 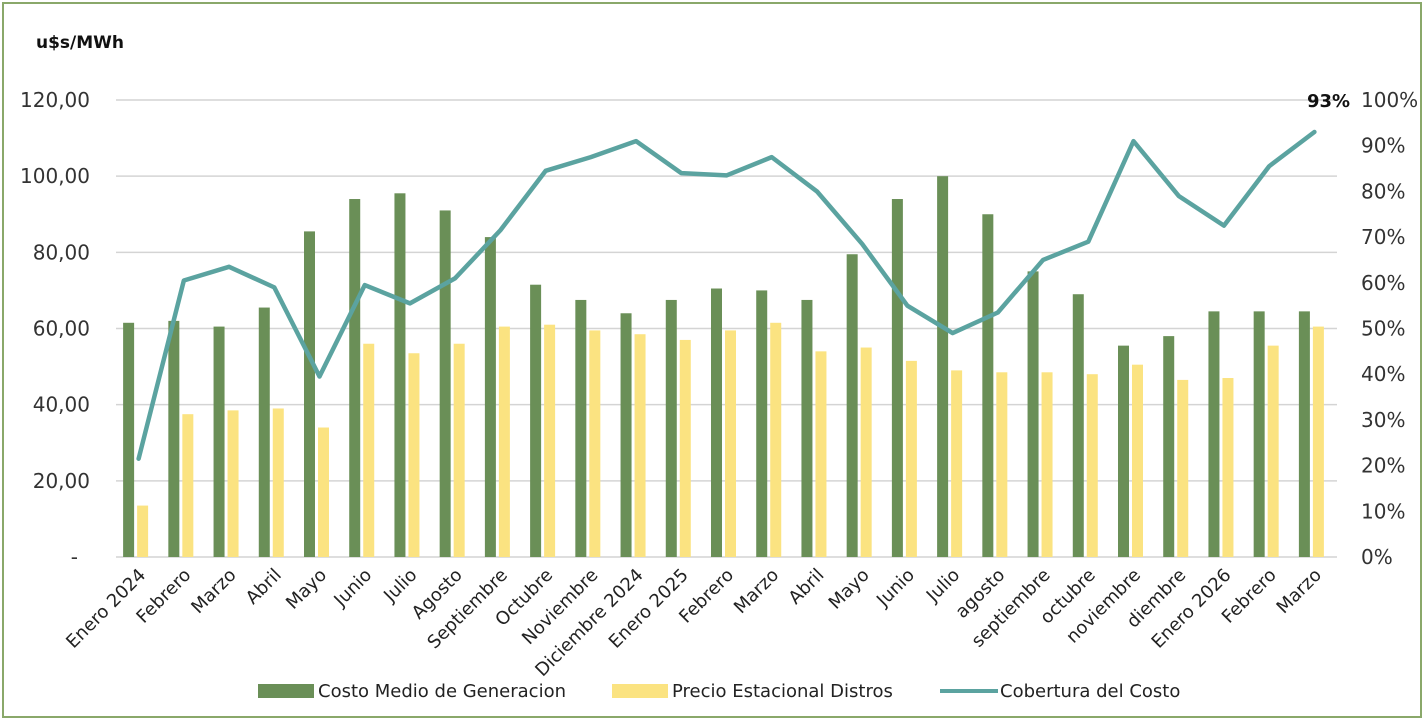 I want to click on y2-tick-label: 50%, so click(x=1383, y=329).